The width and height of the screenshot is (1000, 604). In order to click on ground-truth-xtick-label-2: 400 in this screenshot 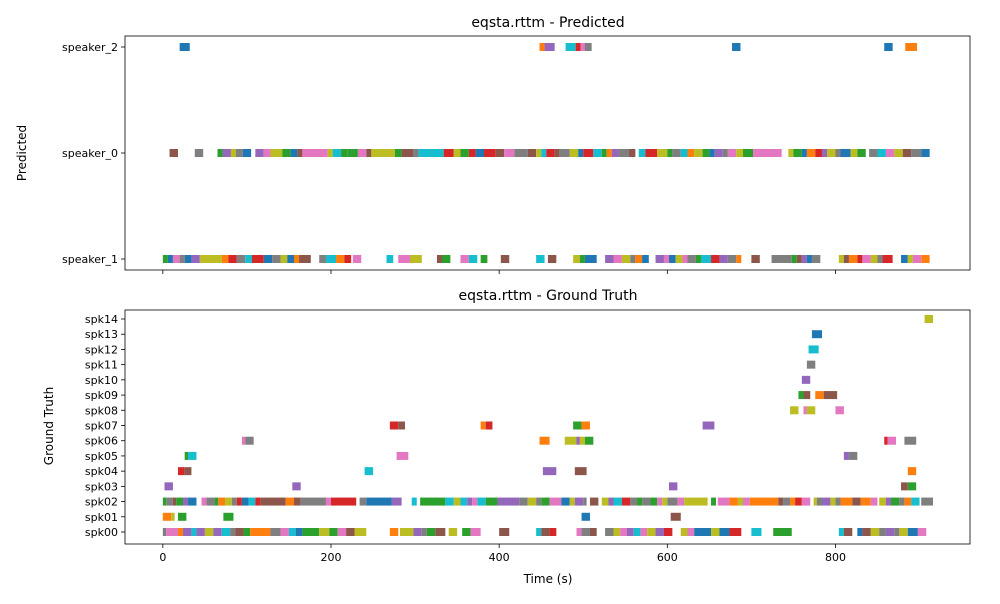, I will do `click(499, 557)`.